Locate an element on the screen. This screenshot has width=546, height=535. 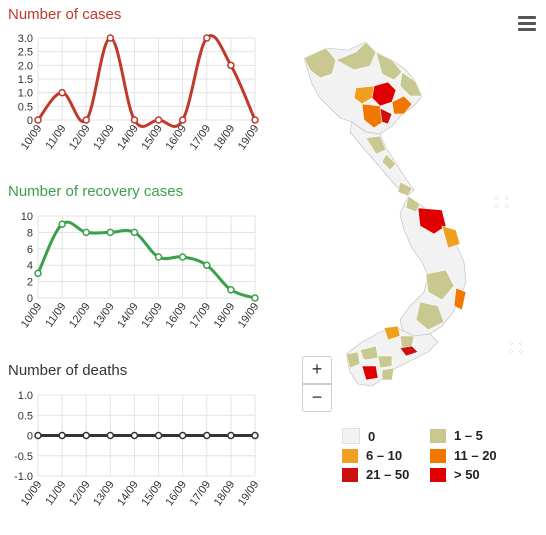
chart-title: Number of deaths is located at coordinates (68, 370).